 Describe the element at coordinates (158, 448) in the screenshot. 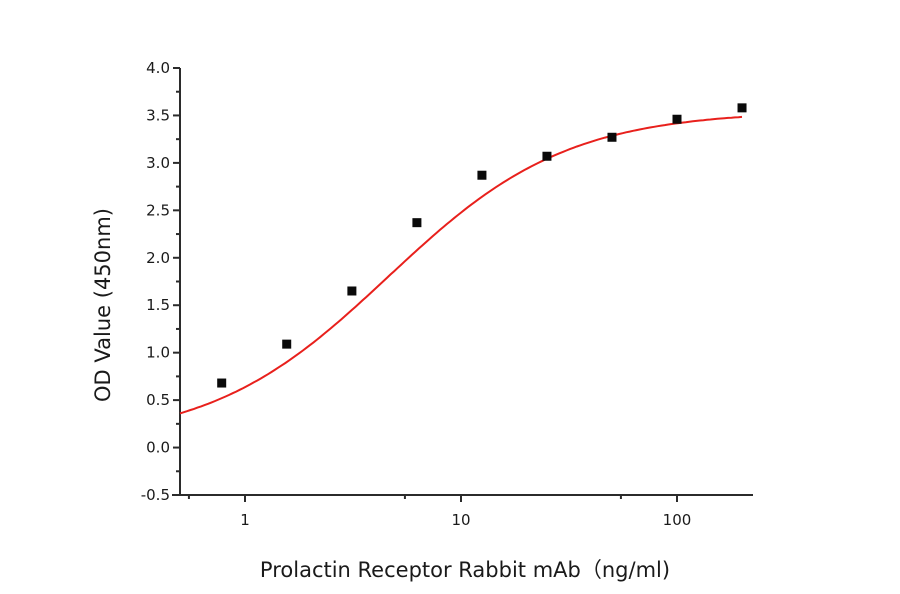

I see `y-tick-label: 0.0` at that location.